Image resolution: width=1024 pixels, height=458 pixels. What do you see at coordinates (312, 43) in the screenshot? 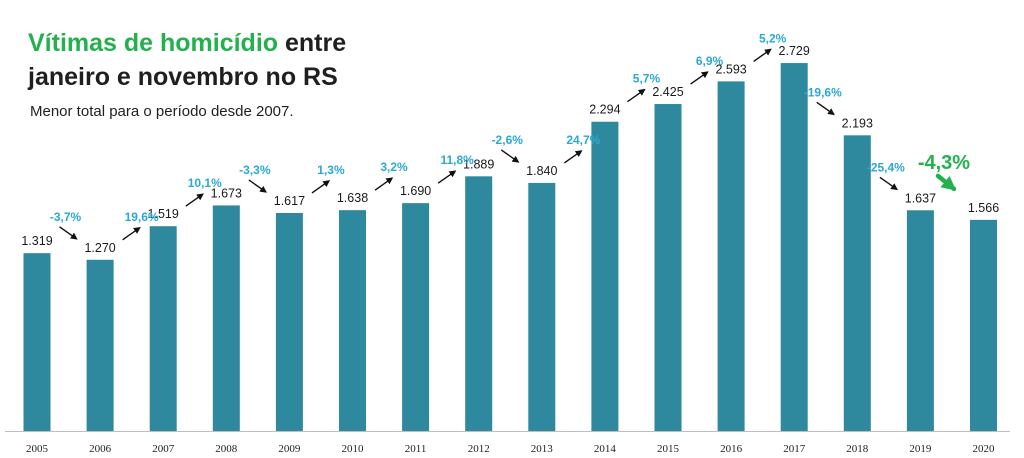
I see `title-rest: entre` at bounding box center [312, 43].